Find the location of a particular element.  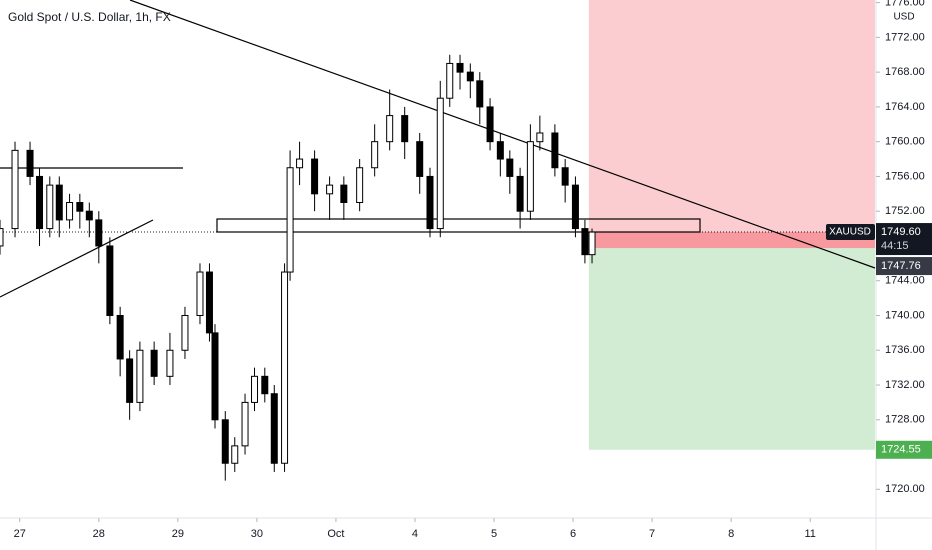

y-tick-label: 1736.00 is located at coordinates (905, 350).